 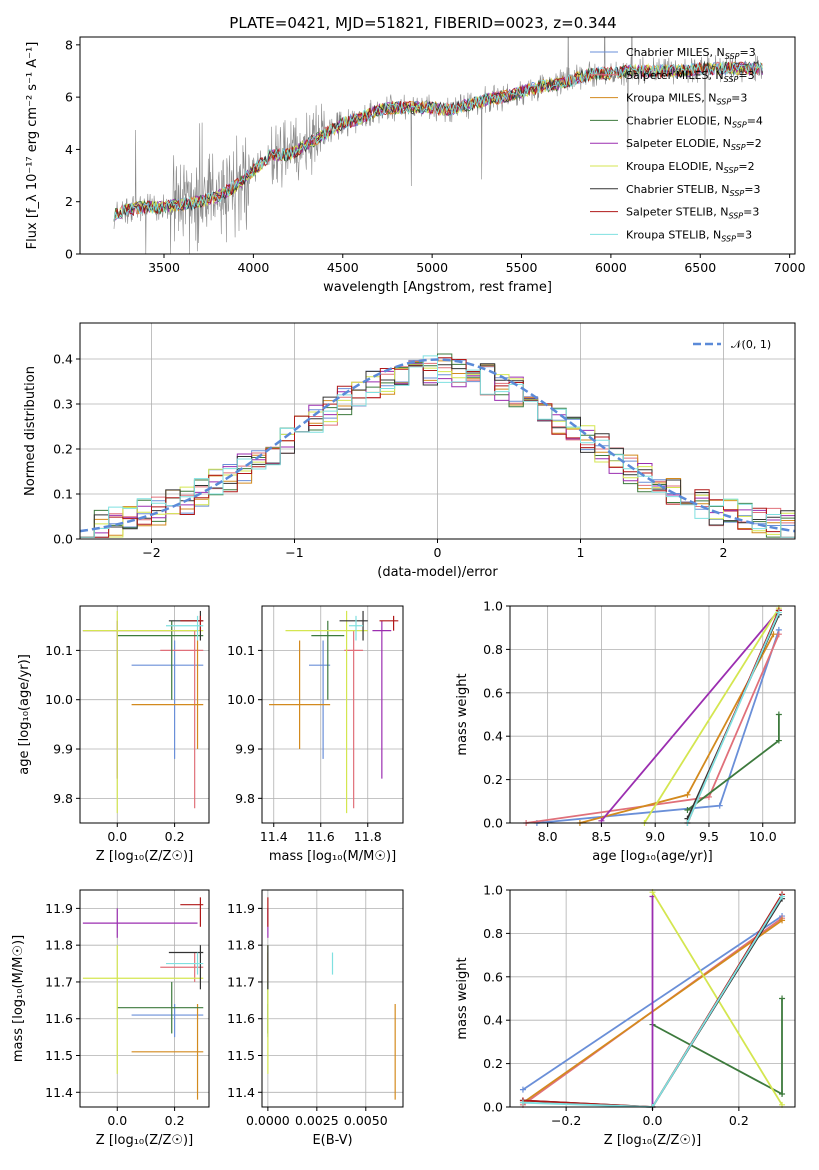 I want to click on mass_weight_vs_Z-ticklabel-x: 0.2, so click(x=739, y=1120).